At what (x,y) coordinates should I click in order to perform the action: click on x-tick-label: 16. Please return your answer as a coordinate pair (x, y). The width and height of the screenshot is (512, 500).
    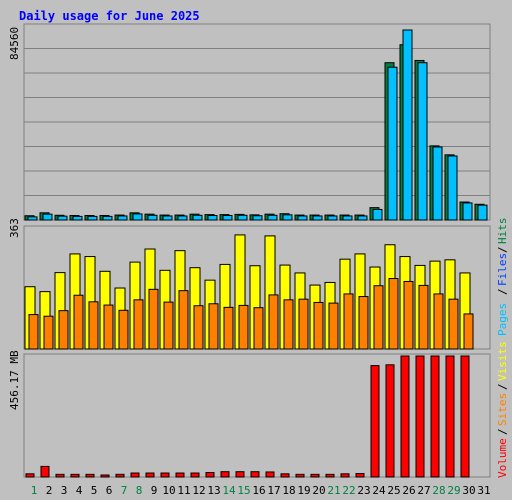
    Looking at the image, I should click on (258, 490).